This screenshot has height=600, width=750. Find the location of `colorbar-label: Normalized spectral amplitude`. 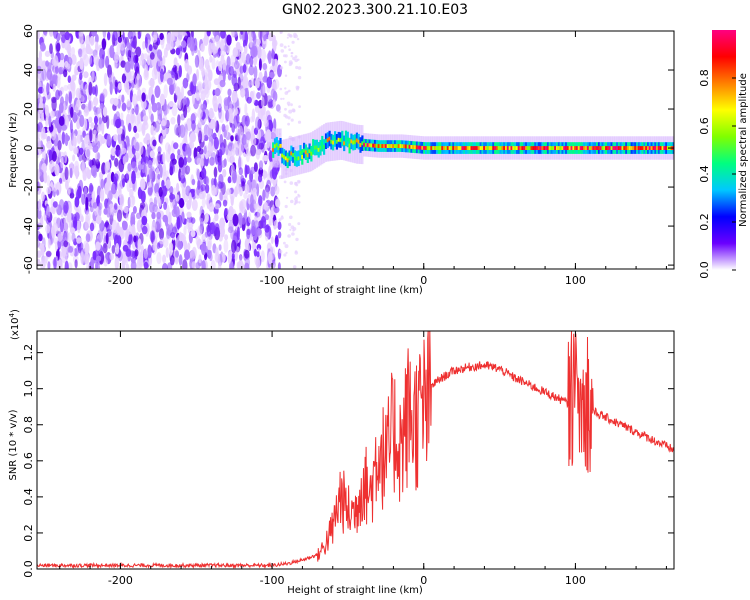

colorbar-label: Normalized spectral amplitude is located at coordinates (743, 150).